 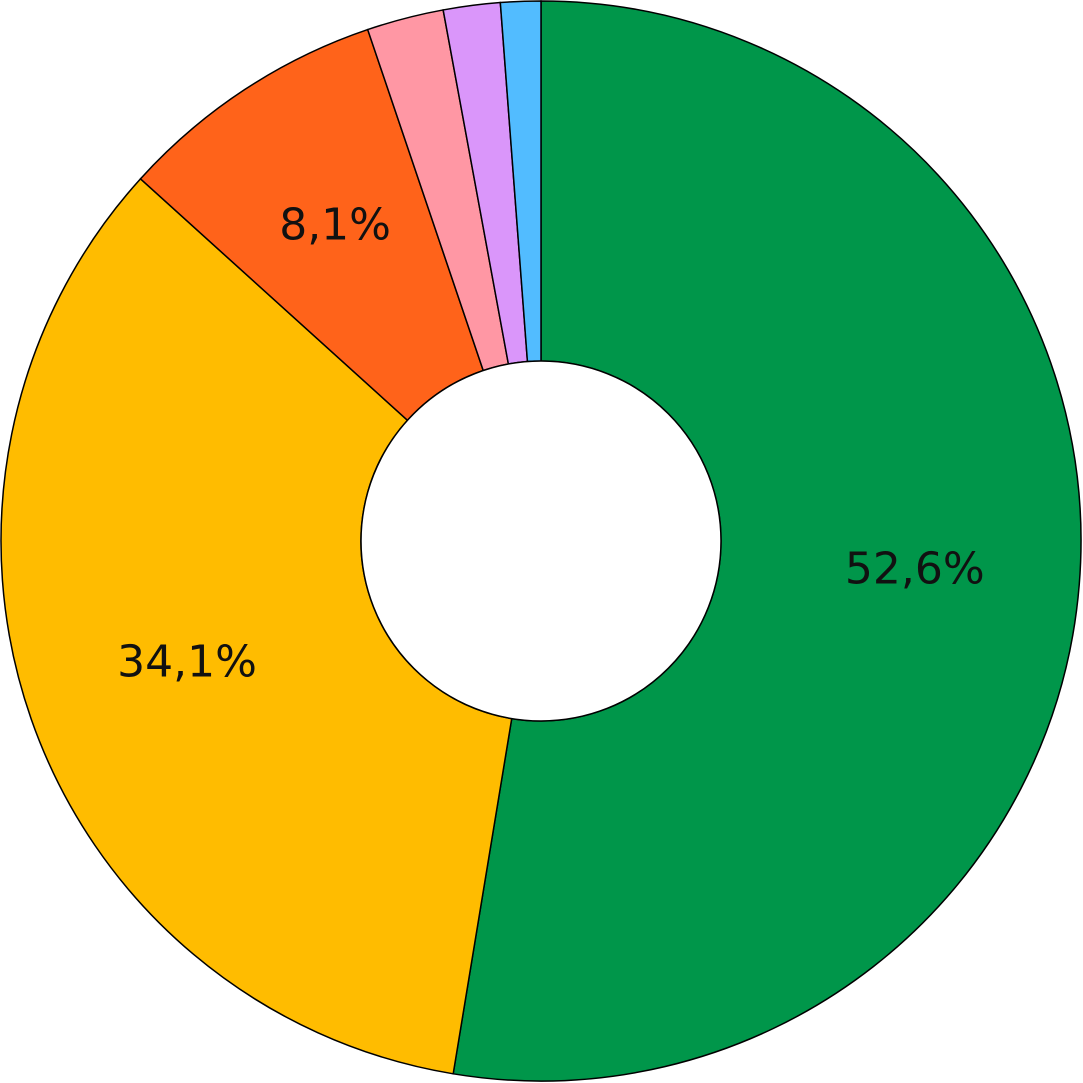 What do you see at coordinates (187, 662) in the screenshot?
I see `slice-label-1: 34,1%` at bounding box center [187, 662].